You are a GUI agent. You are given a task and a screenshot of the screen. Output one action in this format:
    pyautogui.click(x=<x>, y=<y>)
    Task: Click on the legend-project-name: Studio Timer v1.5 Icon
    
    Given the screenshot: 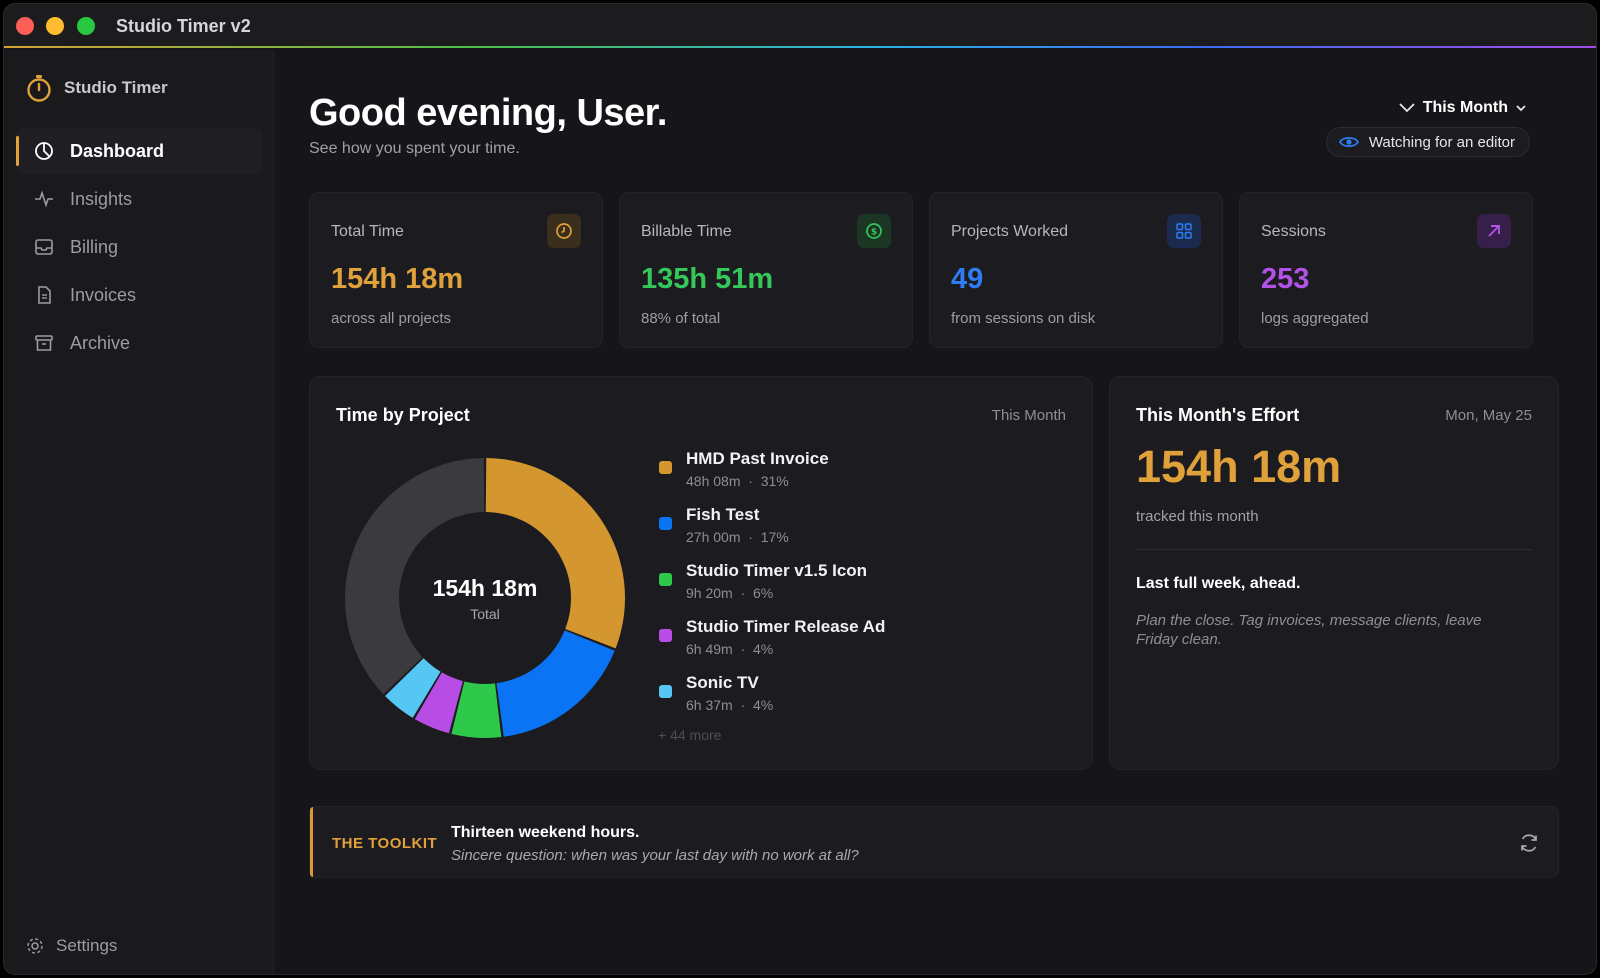 What is the action you would take?
    pyautogui.click(x=777, y=570)
    